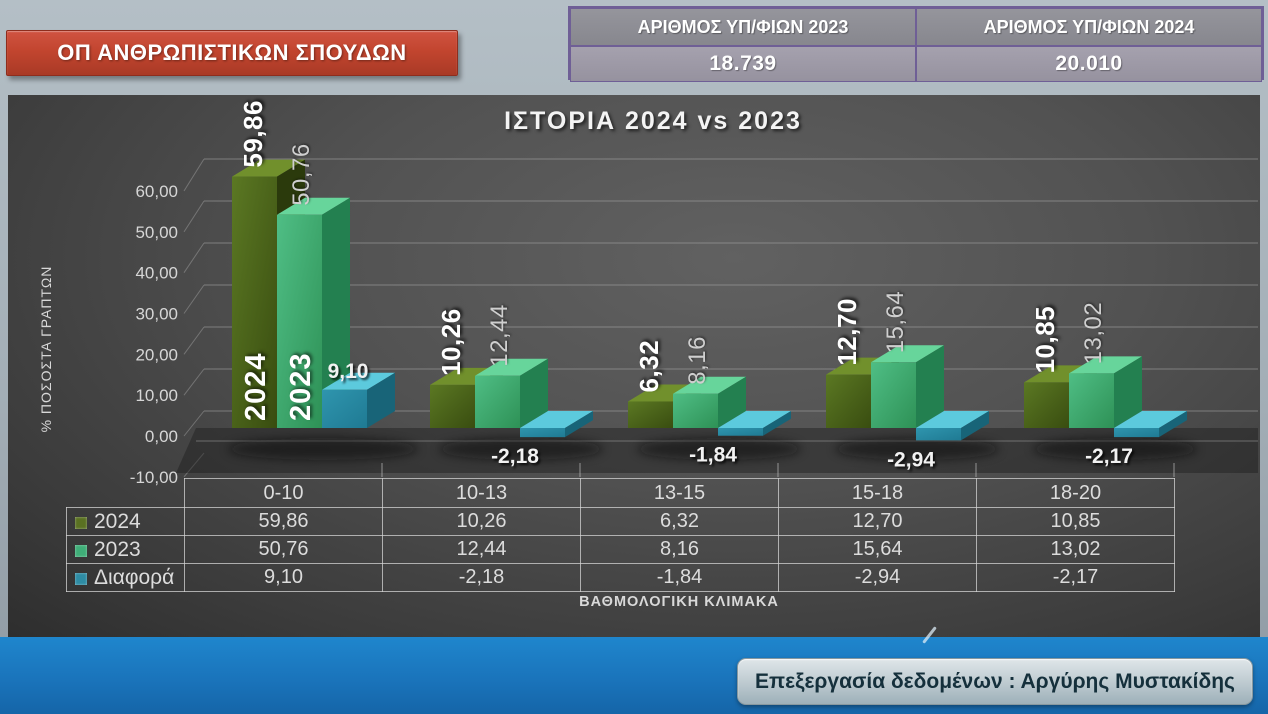 The height and width of the screenshot is (714, 1268). I want to click on value-cell: 12,44, so click(481, 549).